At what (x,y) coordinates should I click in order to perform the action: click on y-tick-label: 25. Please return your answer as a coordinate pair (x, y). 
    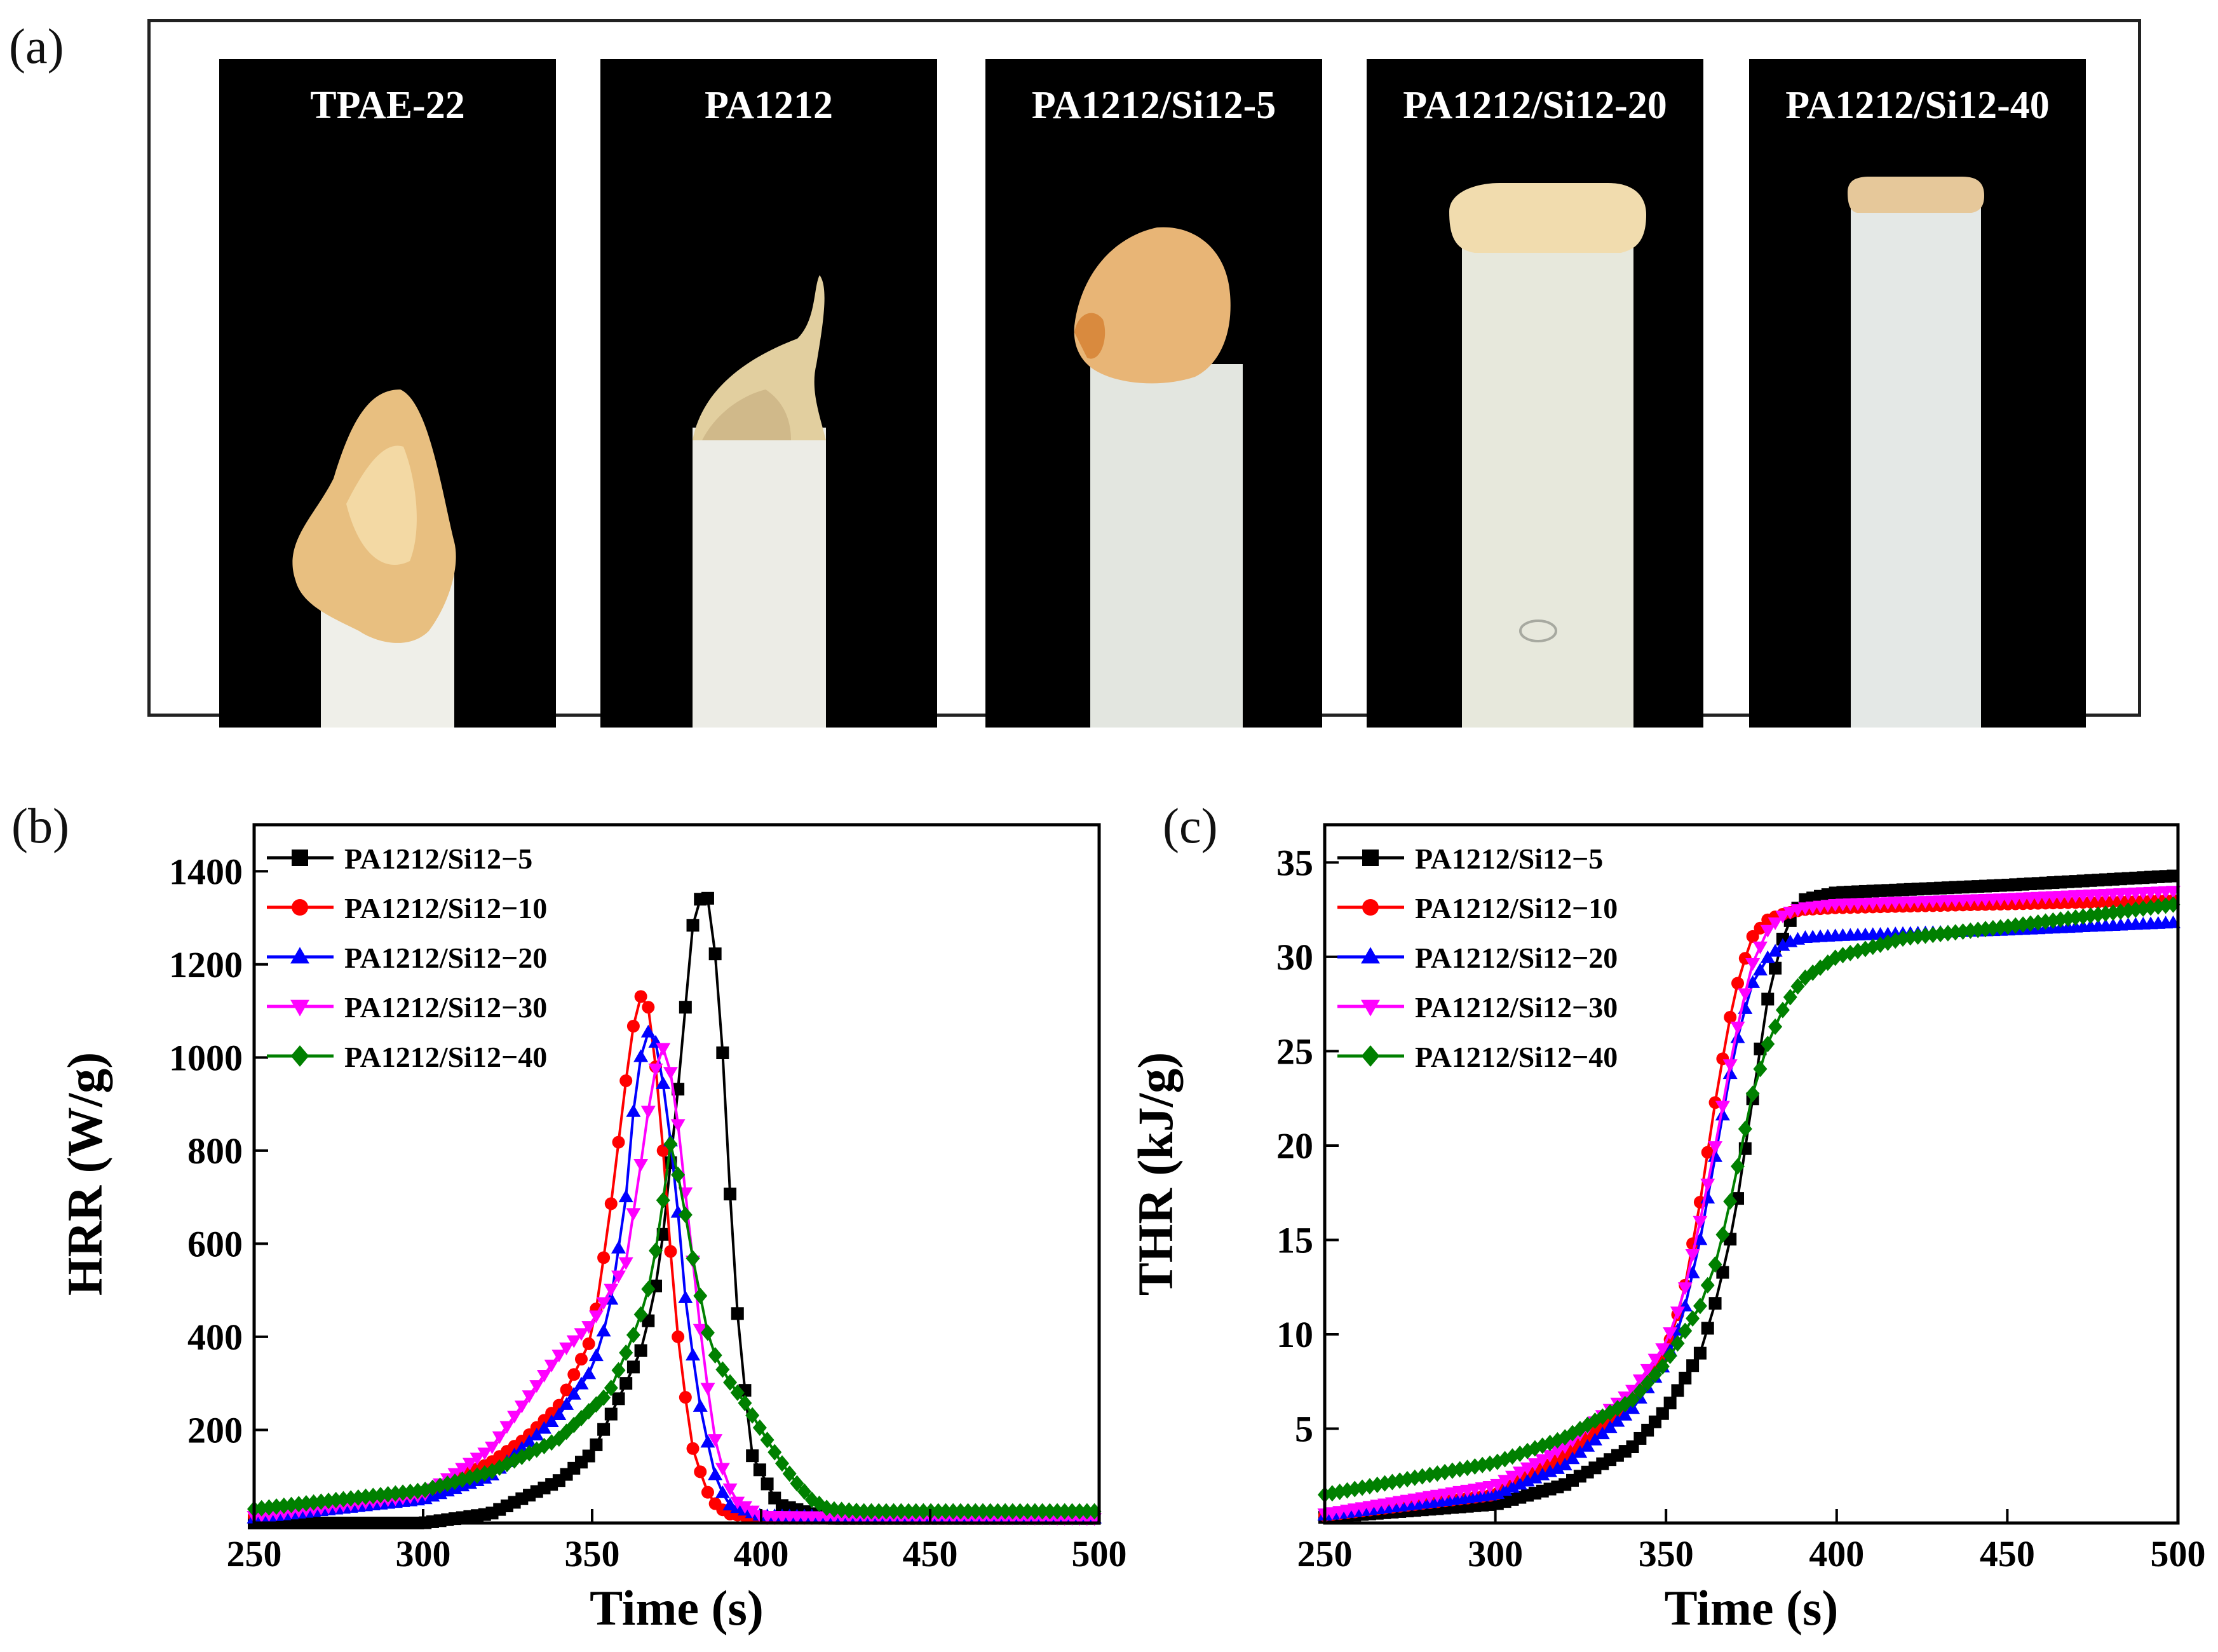
    Looking at the image, I should click on (1294, 1052).